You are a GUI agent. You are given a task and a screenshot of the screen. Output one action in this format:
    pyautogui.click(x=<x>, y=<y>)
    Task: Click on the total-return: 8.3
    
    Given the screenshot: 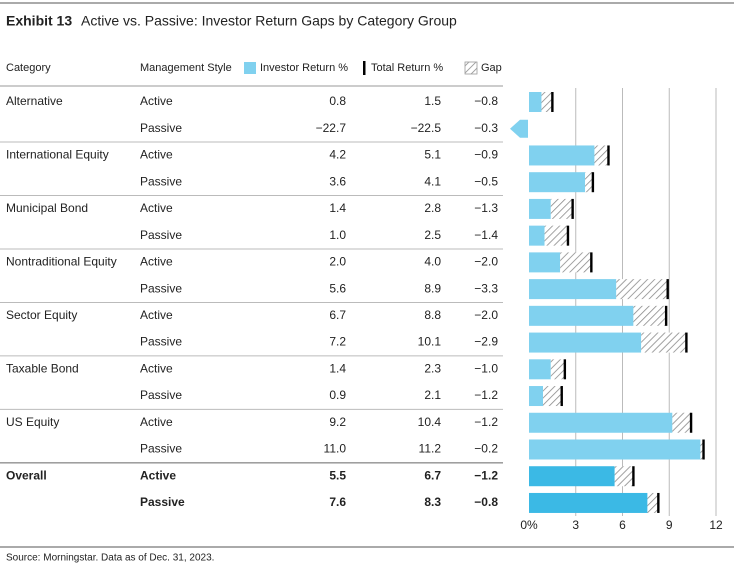 What is the action you would take?
    pyautogui.click(x=432, y=502)
    